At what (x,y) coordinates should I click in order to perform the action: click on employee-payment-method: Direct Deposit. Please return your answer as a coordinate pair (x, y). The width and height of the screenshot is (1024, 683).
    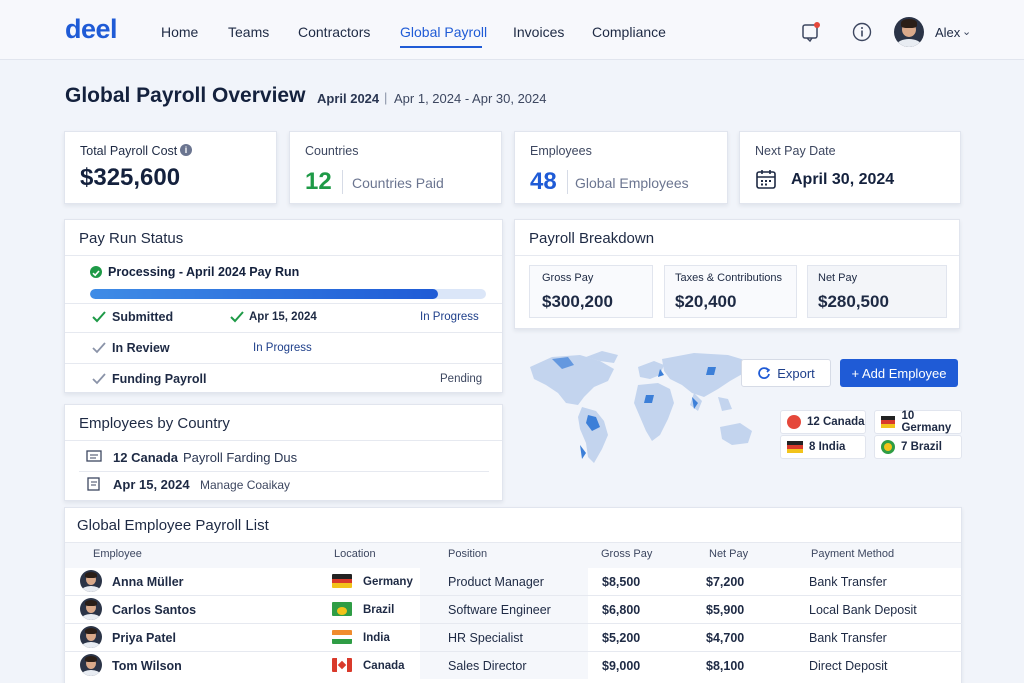
    Looking at the image, I should click on (848, 666).